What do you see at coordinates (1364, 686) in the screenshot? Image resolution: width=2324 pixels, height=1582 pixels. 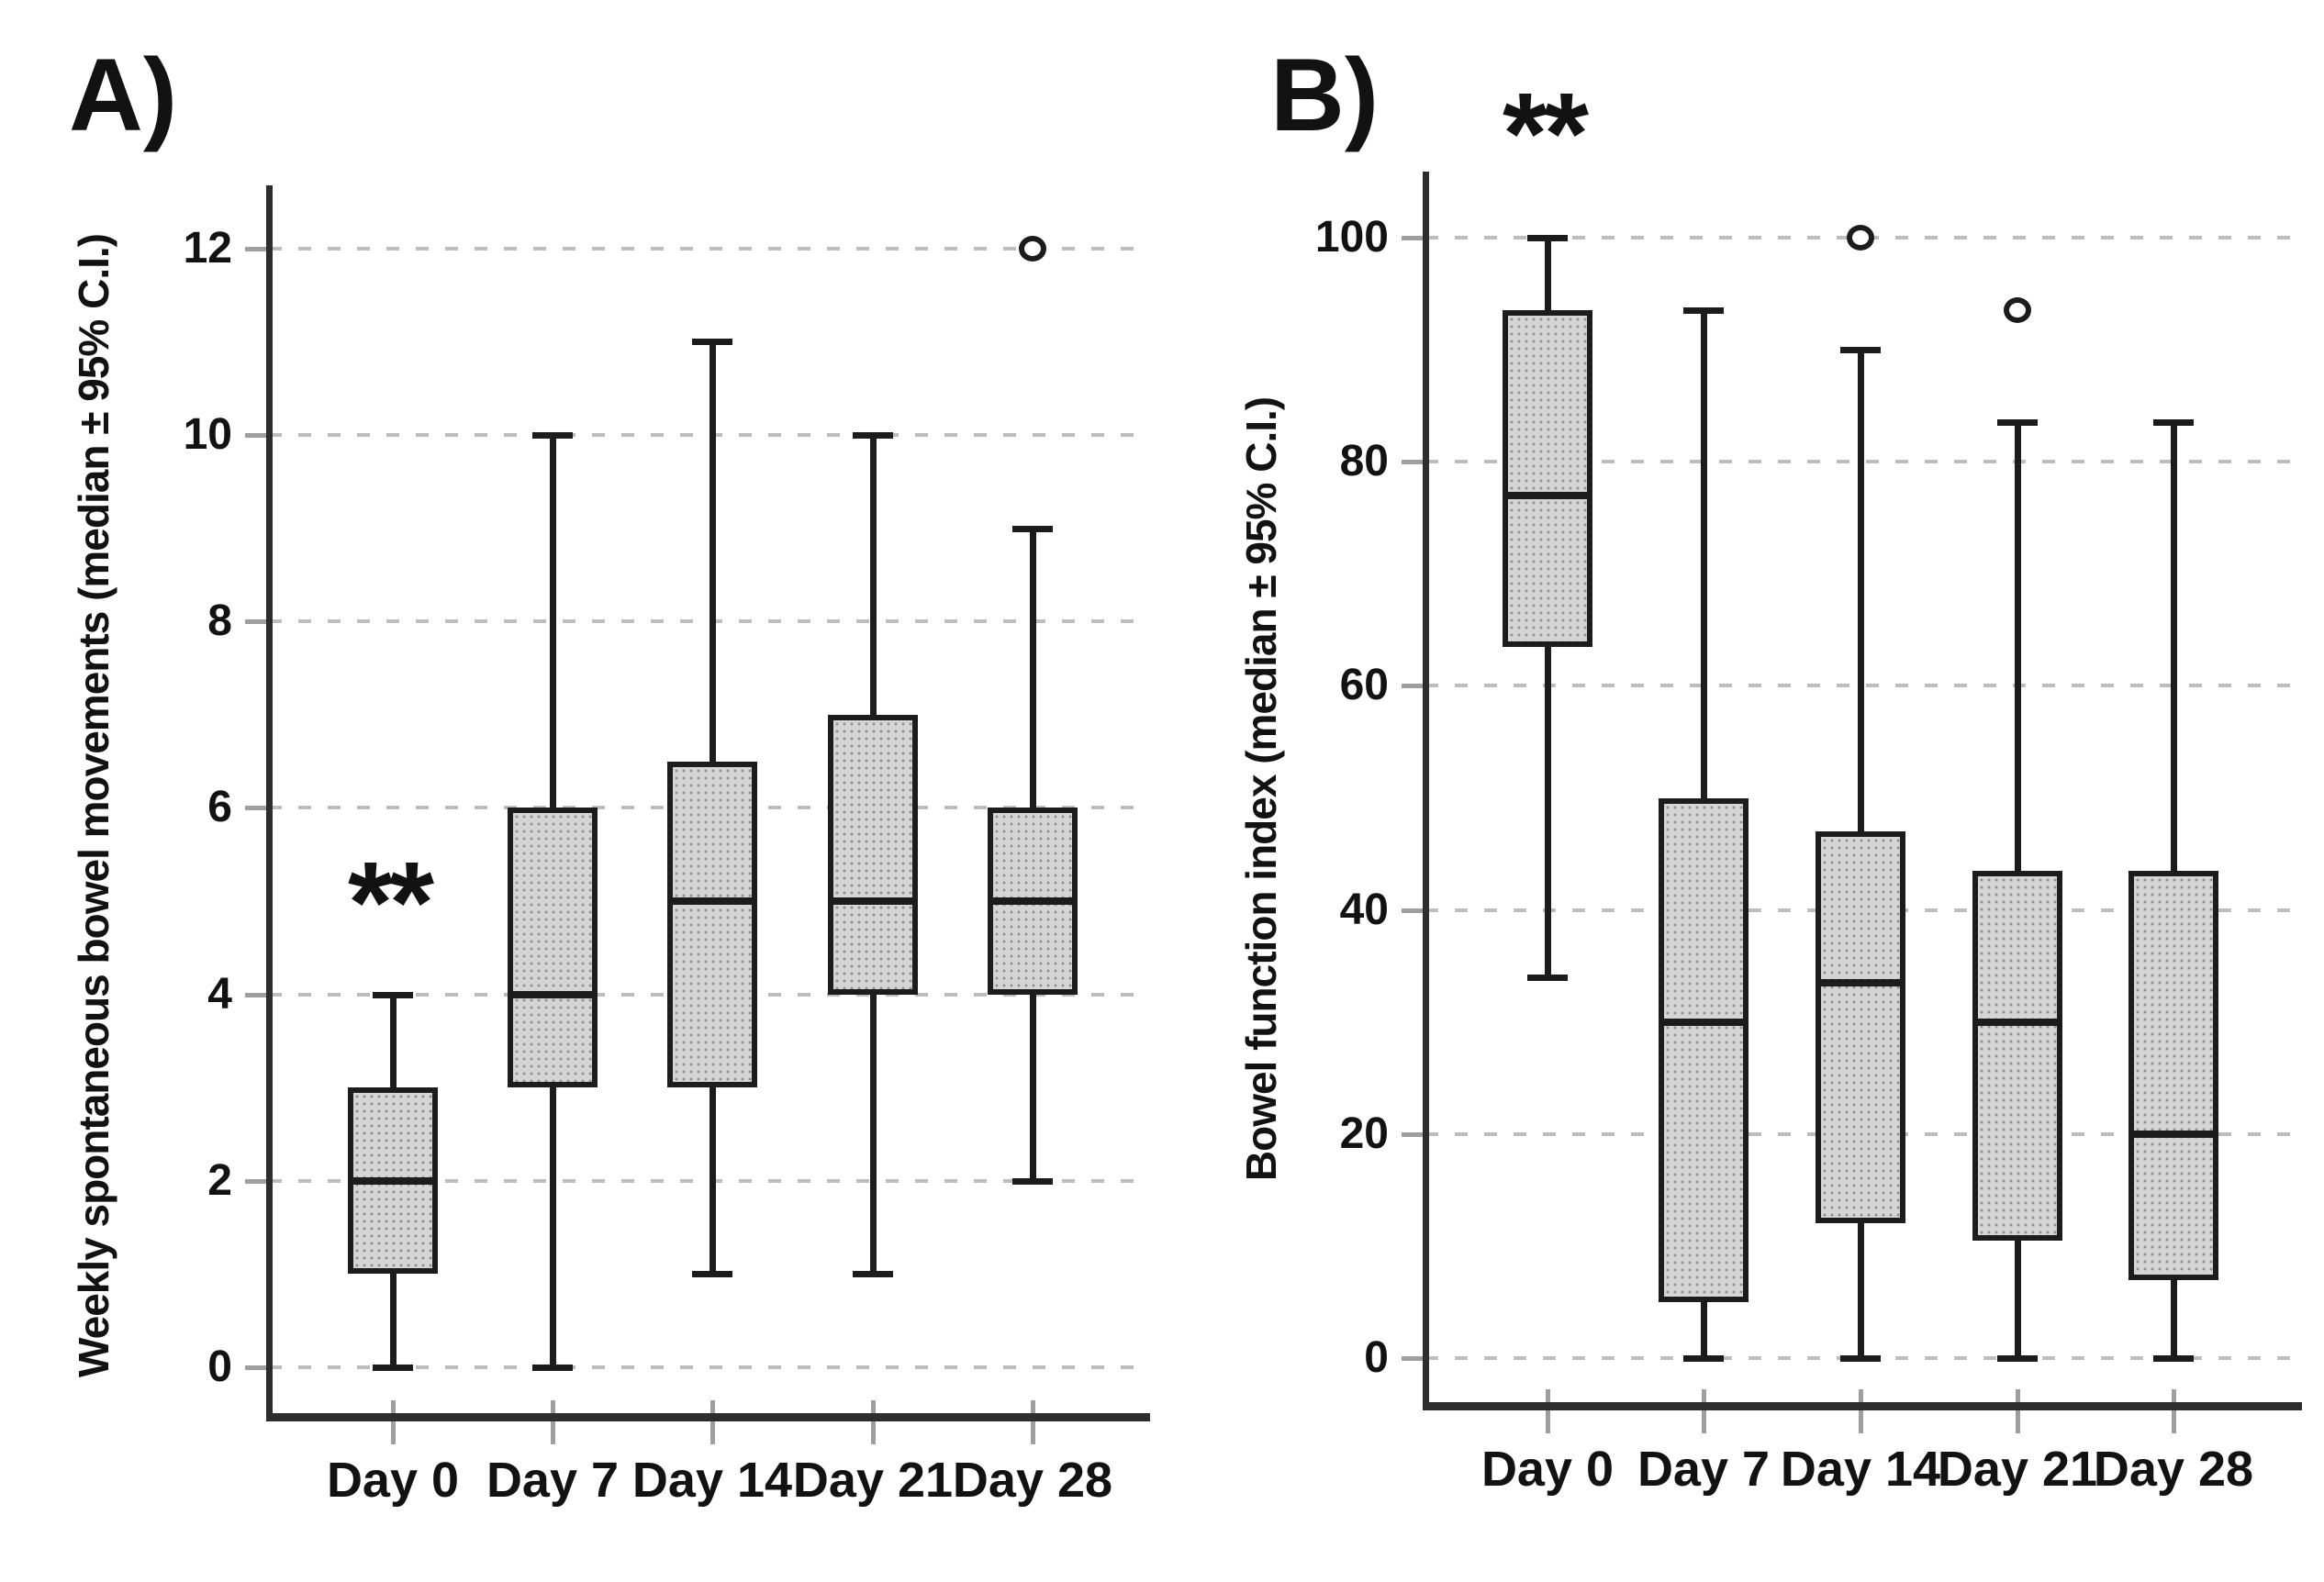 I see `ytick-label-60: 60` at bounding box center [1364, 686].